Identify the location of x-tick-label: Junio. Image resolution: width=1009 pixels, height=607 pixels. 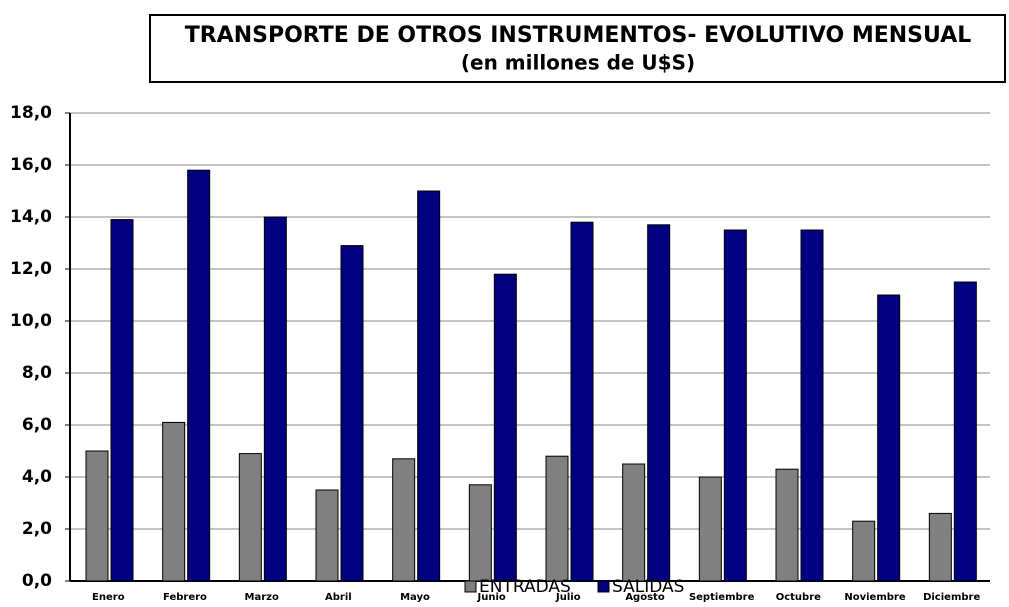
(491, 597).